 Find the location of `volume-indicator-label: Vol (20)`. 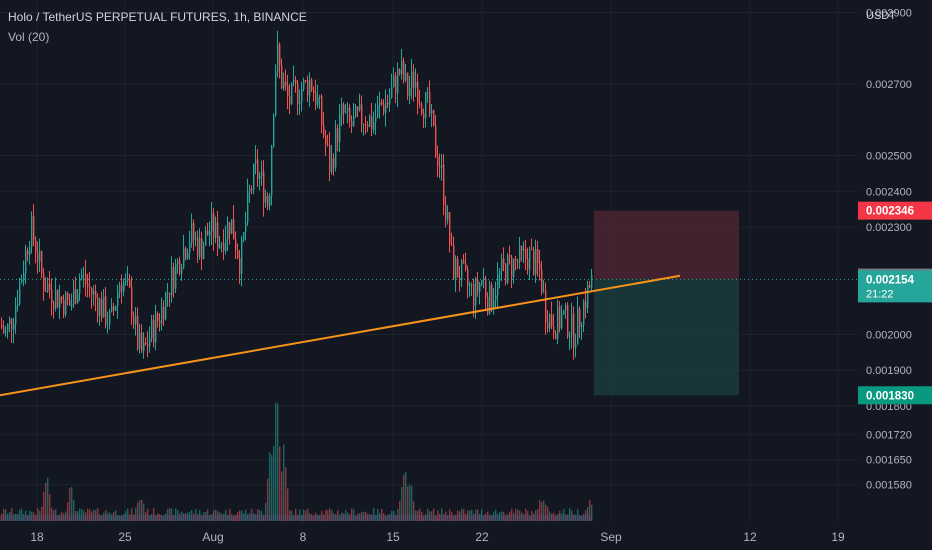

volume-indicator-label: Vol (20) is located at coordinates (29, 37).